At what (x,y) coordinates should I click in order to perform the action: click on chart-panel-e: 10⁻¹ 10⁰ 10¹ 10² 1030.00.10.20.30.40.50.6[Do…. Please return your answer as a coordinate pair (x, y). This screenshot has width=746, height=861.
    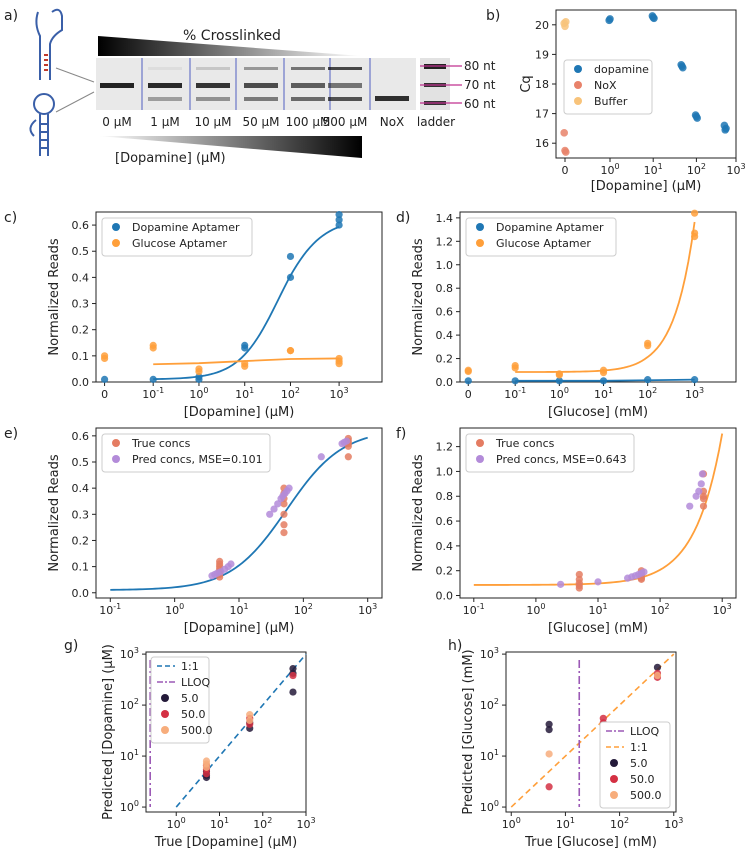
    Looking at the image, I should click on (215, 531).